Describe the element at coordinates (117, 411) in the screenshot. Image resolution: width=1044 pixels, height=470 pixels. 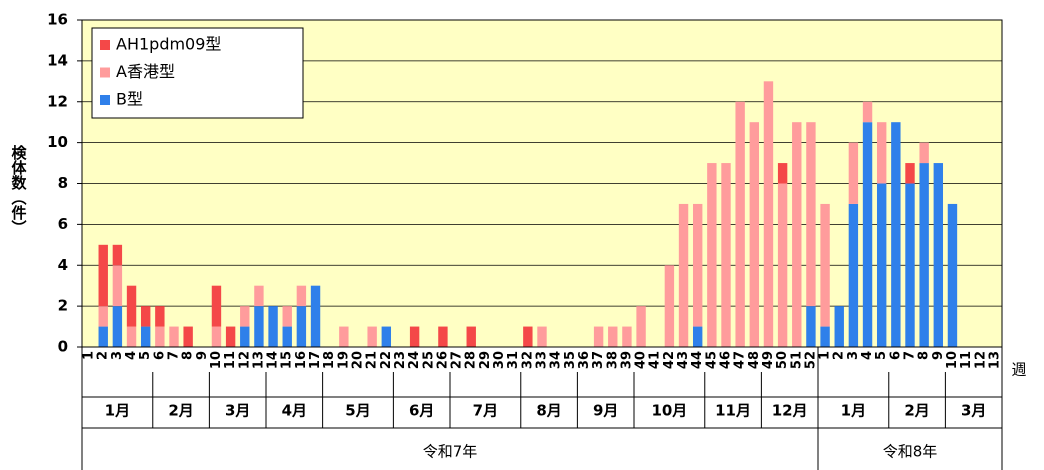
I see `month-label: 1月` at that location.